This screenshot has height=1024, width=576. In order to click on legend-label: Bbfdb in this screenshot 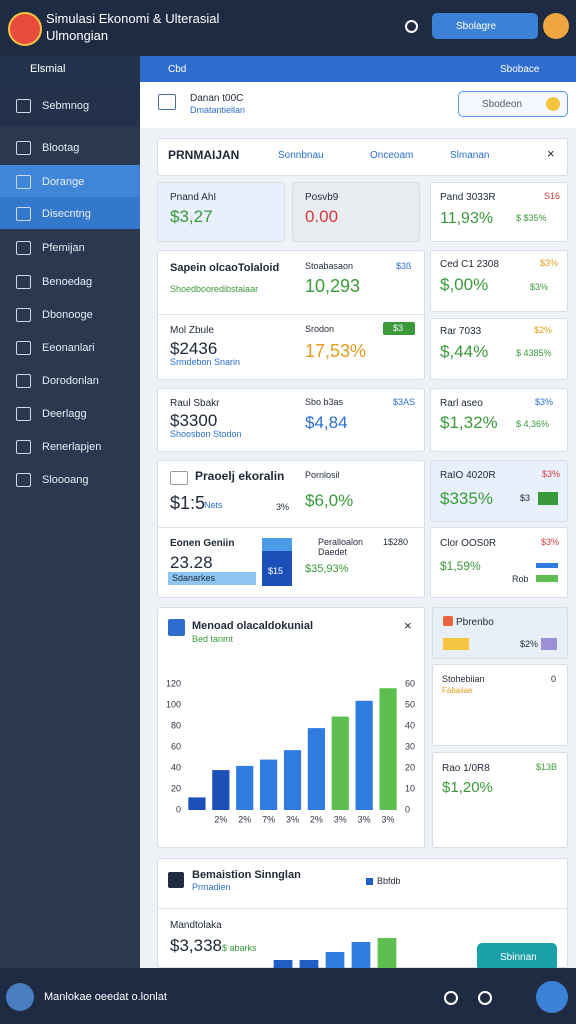, I will do `click(389, 881)`.